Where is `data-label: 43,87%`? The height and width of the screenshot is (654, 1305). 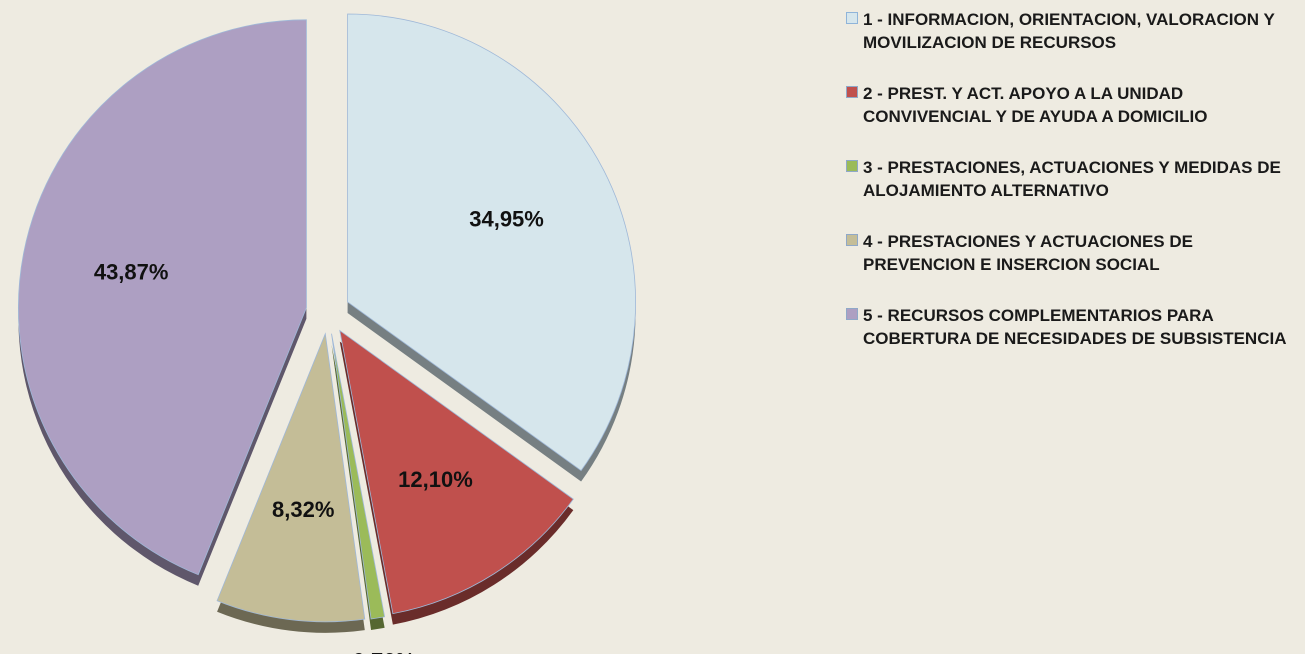 data-label: 43,87% is located at coordinates (131, 271).